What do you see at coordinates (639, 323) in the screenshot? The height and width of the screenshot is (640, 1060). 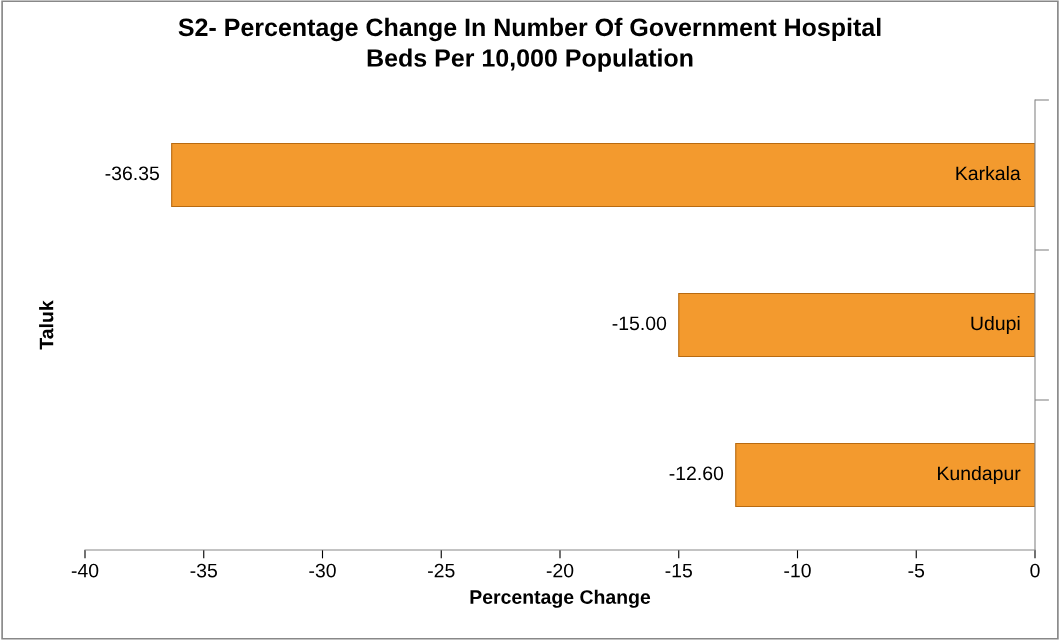 I see `data-label: -15.00` at bounding box center [639, 323].